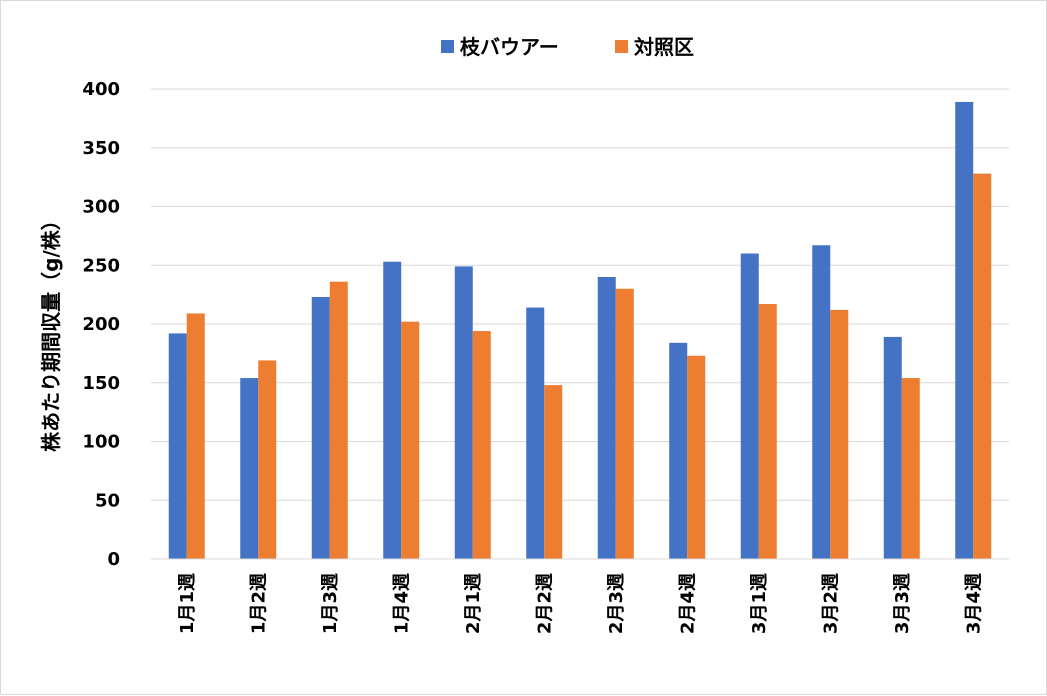  Describe the element at coordinates (101, 207) in the screenshot. I see `y-tick-label: 300` at that location.